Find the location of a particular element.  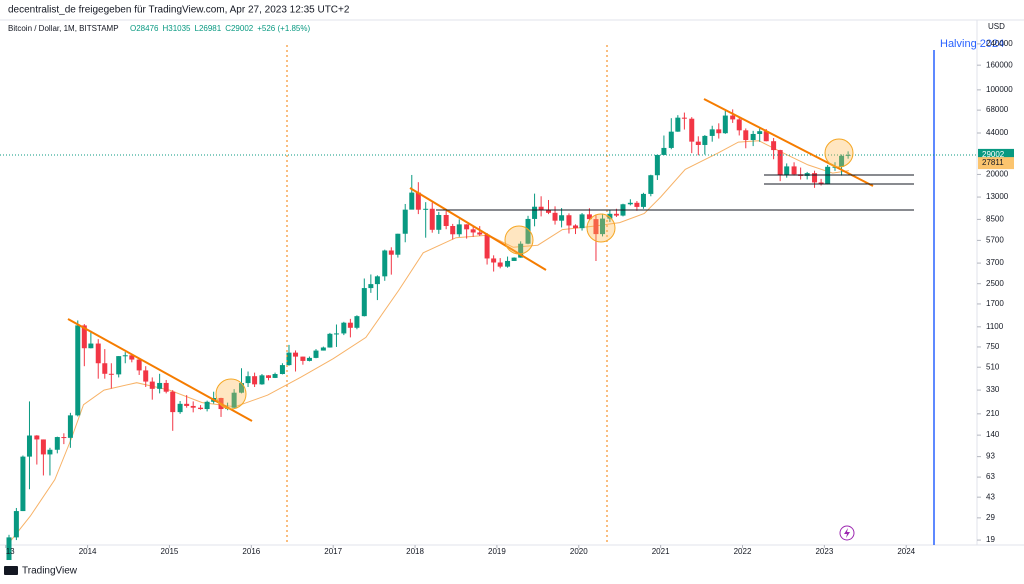

x-tick-label: 2021 is located at coordinates (661, 551).